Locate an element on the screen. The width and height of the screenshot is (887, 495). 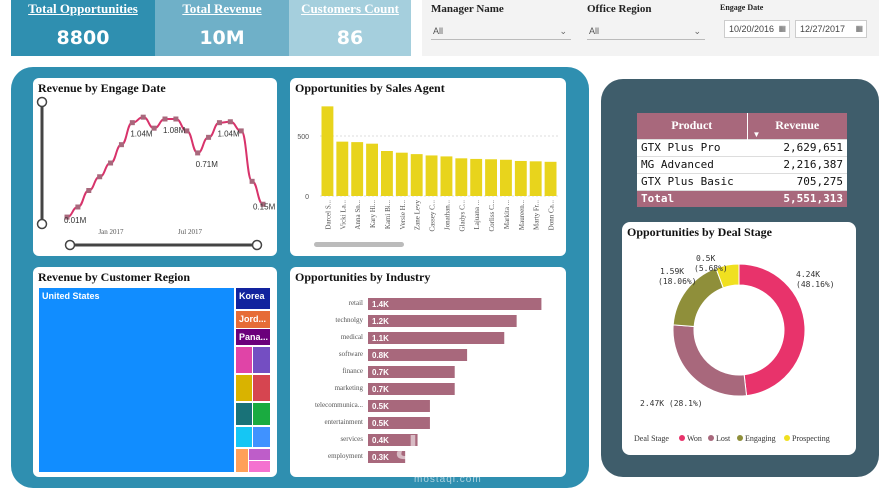
engage-start-date: 10/20/2016 ▦ is located at coordinates (757, 29).